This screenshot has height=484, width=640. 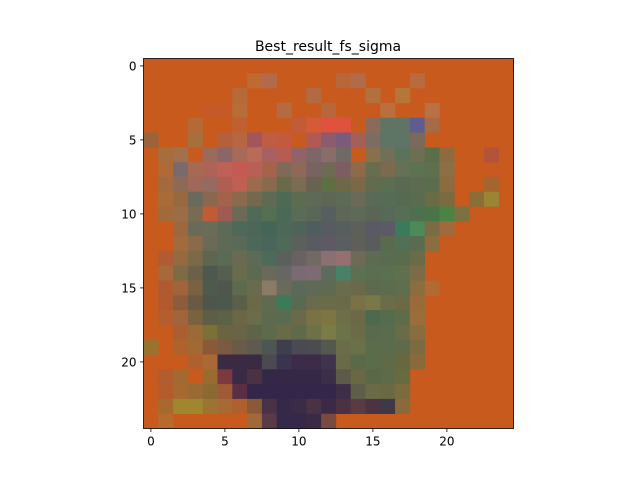 I want to click on x-tick-label: 10, so click(x=298, y=442).